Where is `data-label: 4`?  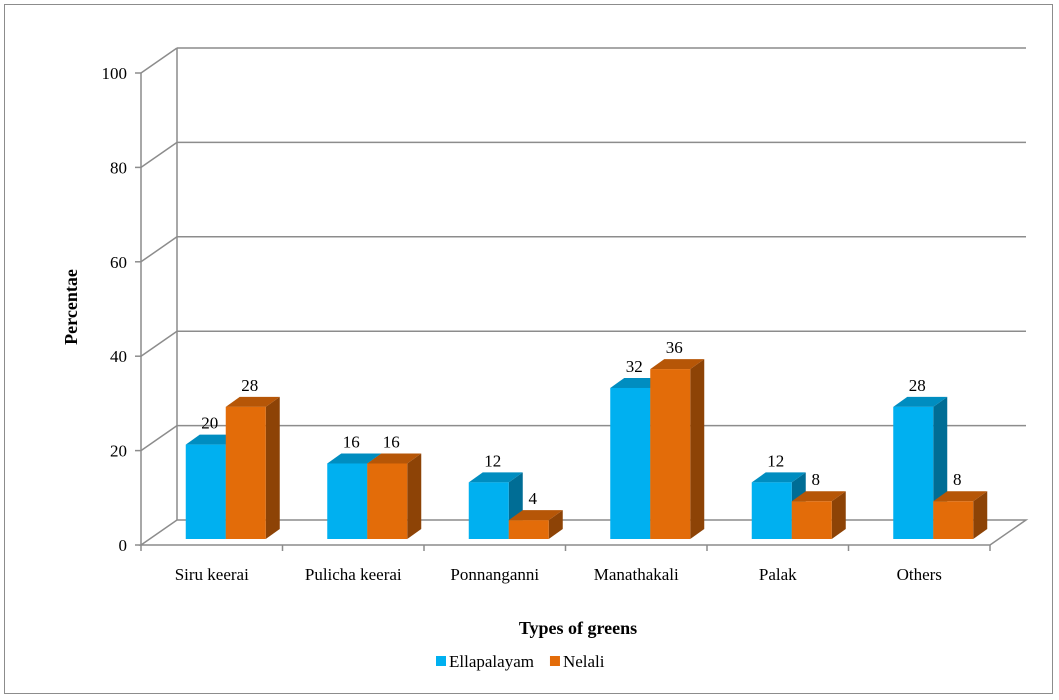
data-label: 4 is located at coordinates (533, 498).